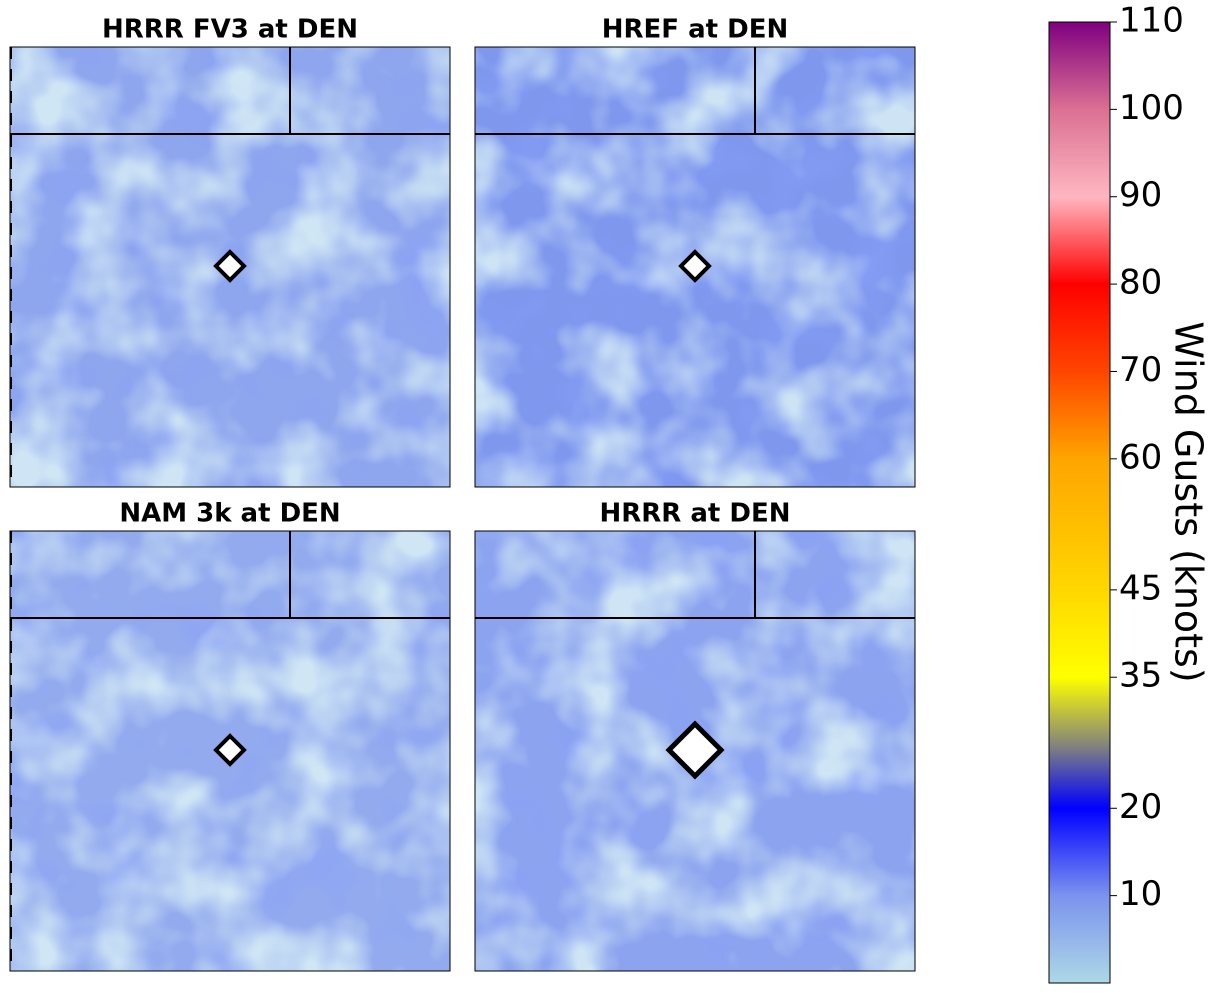  What do you see at coordinates (1151, 21) in the screenshot?
I see `tick-label: 110` at bounding box center [1151, 21].